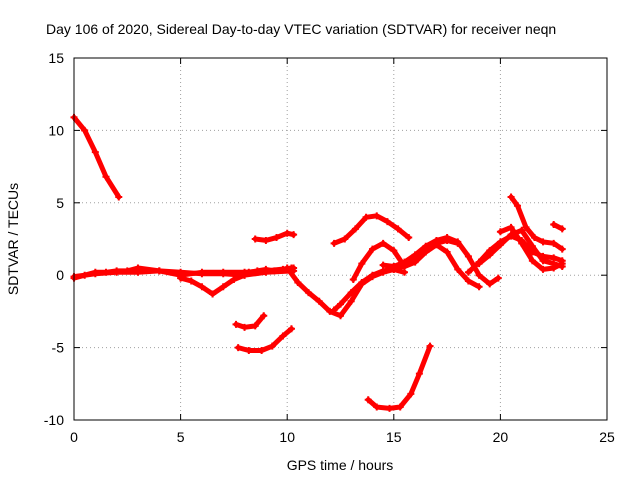  Describe the element at coordinates (60, 275) in the screenshot. I see `y-tick-label: 0` at that location.